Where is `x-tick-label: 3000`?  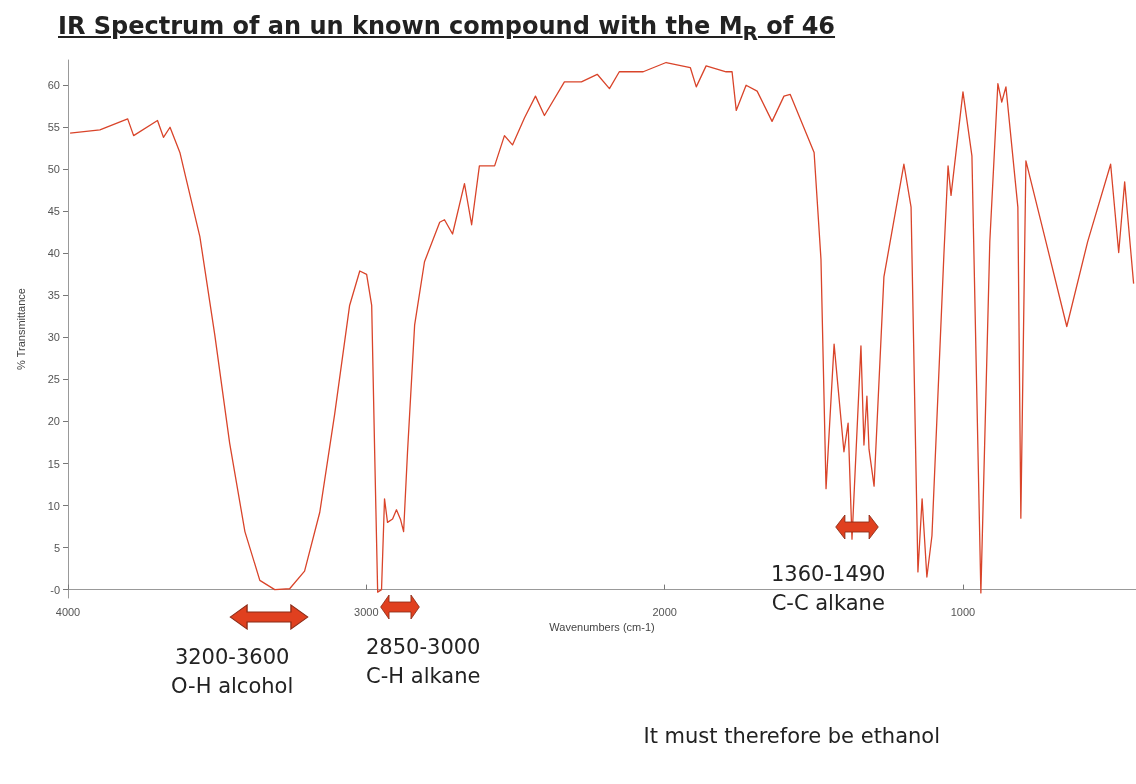
x-tick-label: 3000 is located at coordinates (366, 611).